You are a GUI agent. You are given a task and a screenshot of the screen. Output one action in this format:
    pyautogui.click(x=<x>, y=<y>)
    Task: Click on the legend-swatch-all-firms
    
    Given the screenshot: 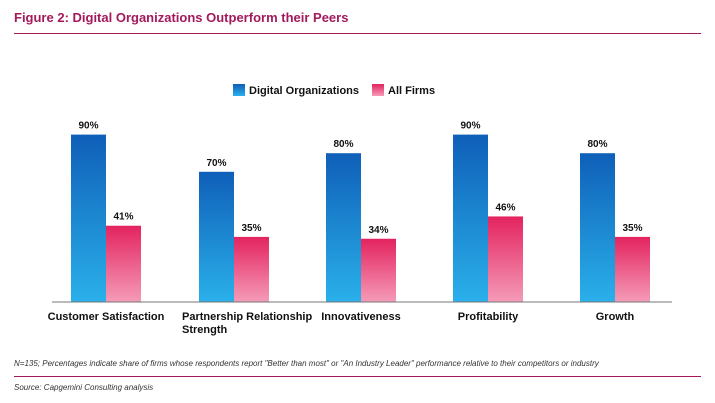 What is the action you would take?
    pyautogui.click(x=378, y=90)
    